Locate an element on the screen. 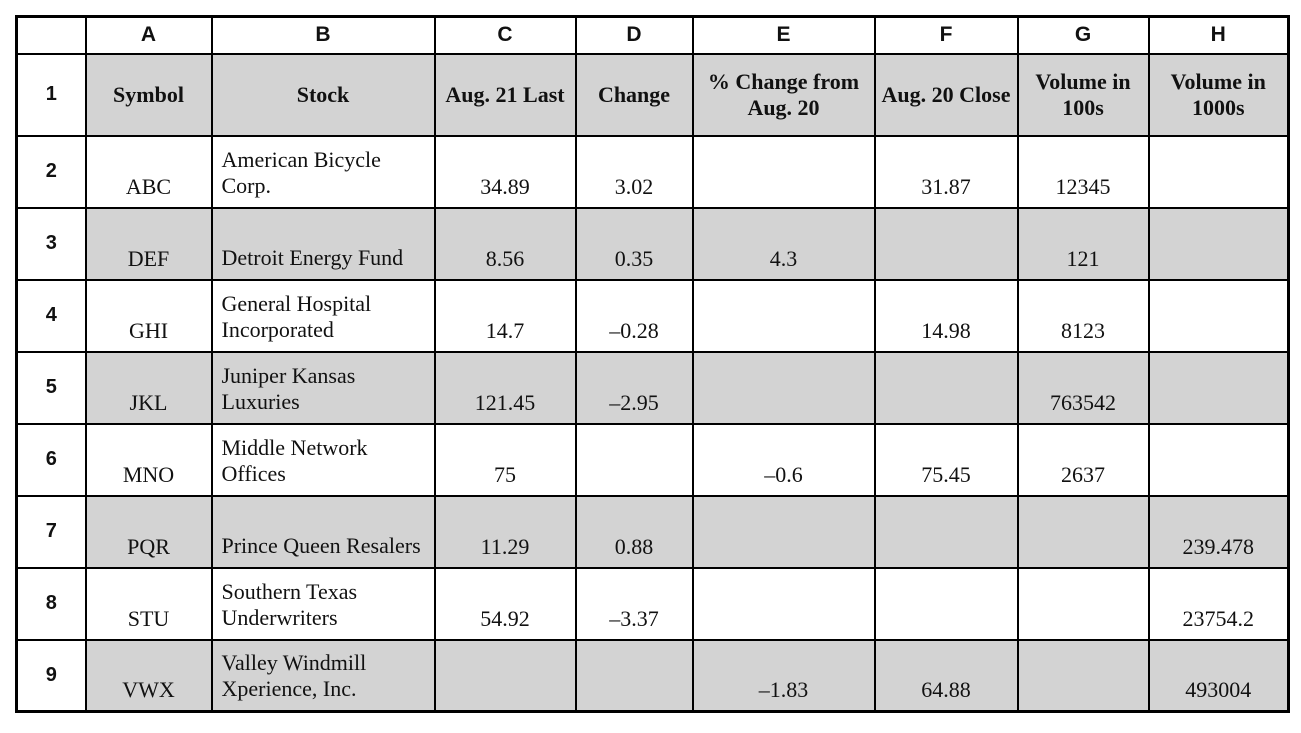  cell-F7 is located at coordinates (946, 531).